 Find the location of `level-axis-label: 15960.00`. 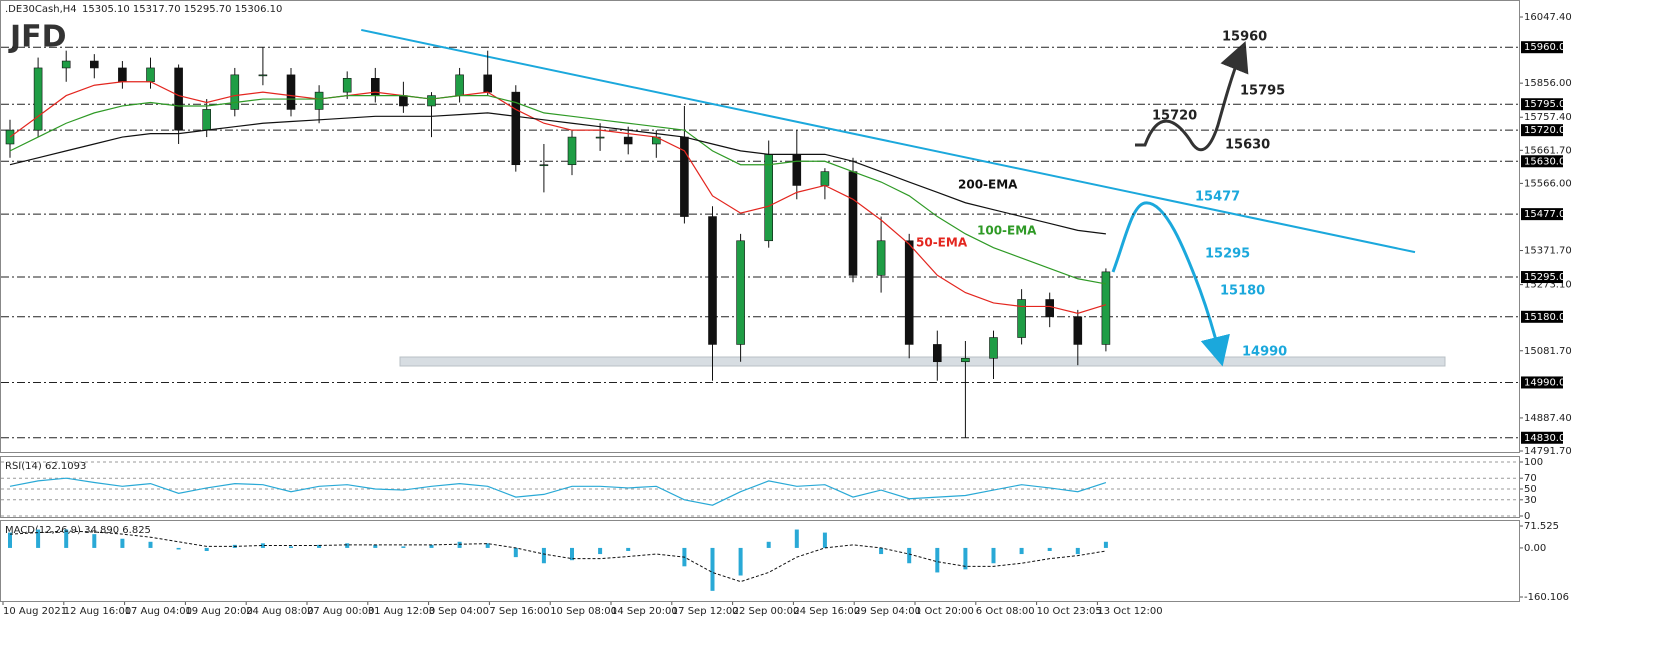

level-axis-label: 15960.00 is located at coordinates (1548, 47).